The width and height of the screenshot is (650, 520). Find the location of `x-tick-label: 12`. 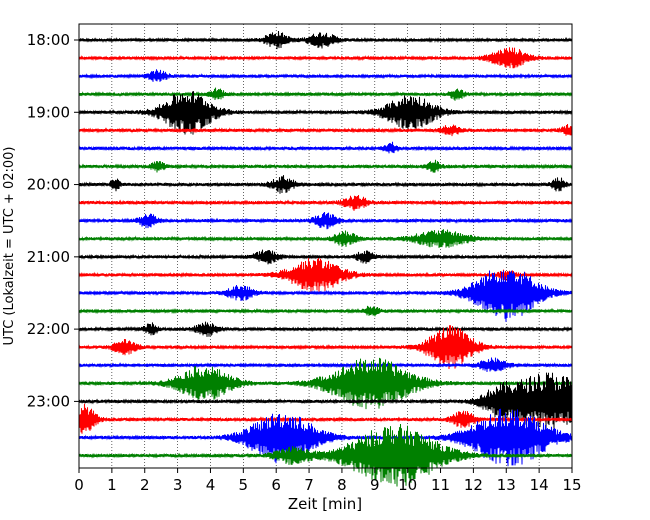

x-tick-label: 12 is located at coordinates (473, 485).